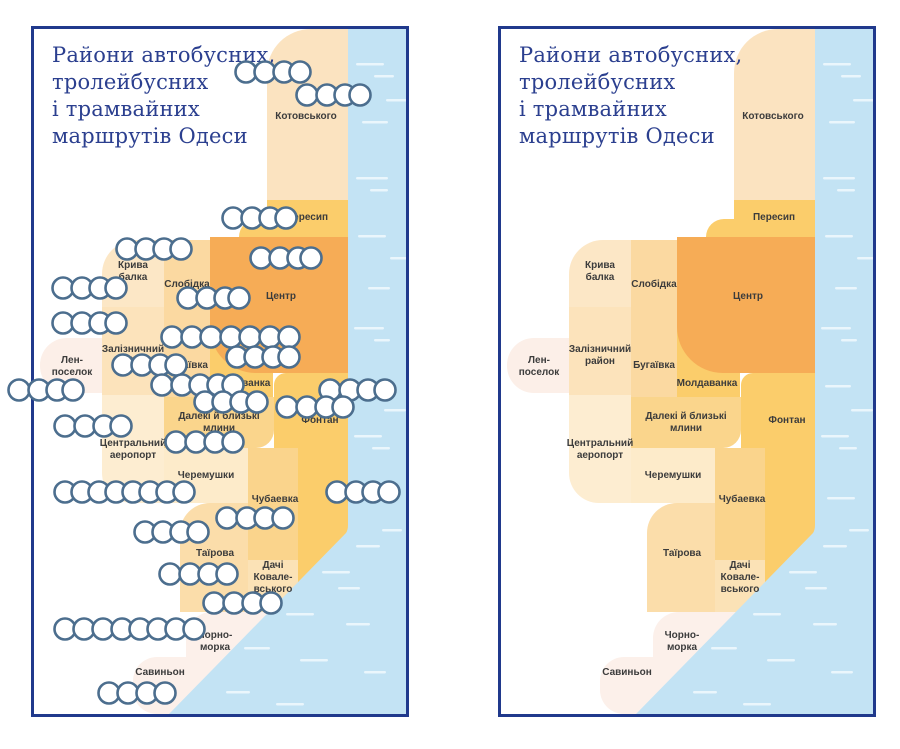 This screenshot has width=900, height=749. I want to click on label-line: Центр, so click(281, 296).